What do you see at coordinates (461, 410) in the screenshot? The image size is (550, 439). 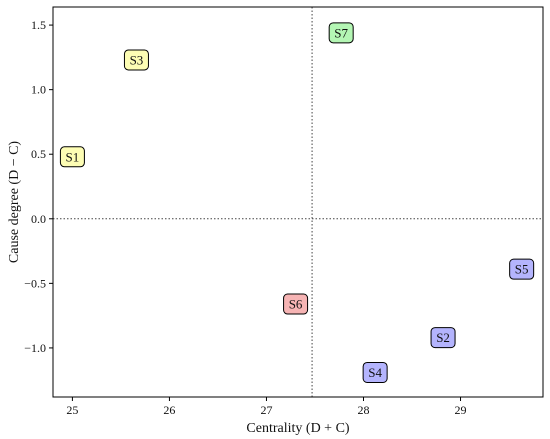 I see `x-tick-label: 29` at bounding box center [461, 410].